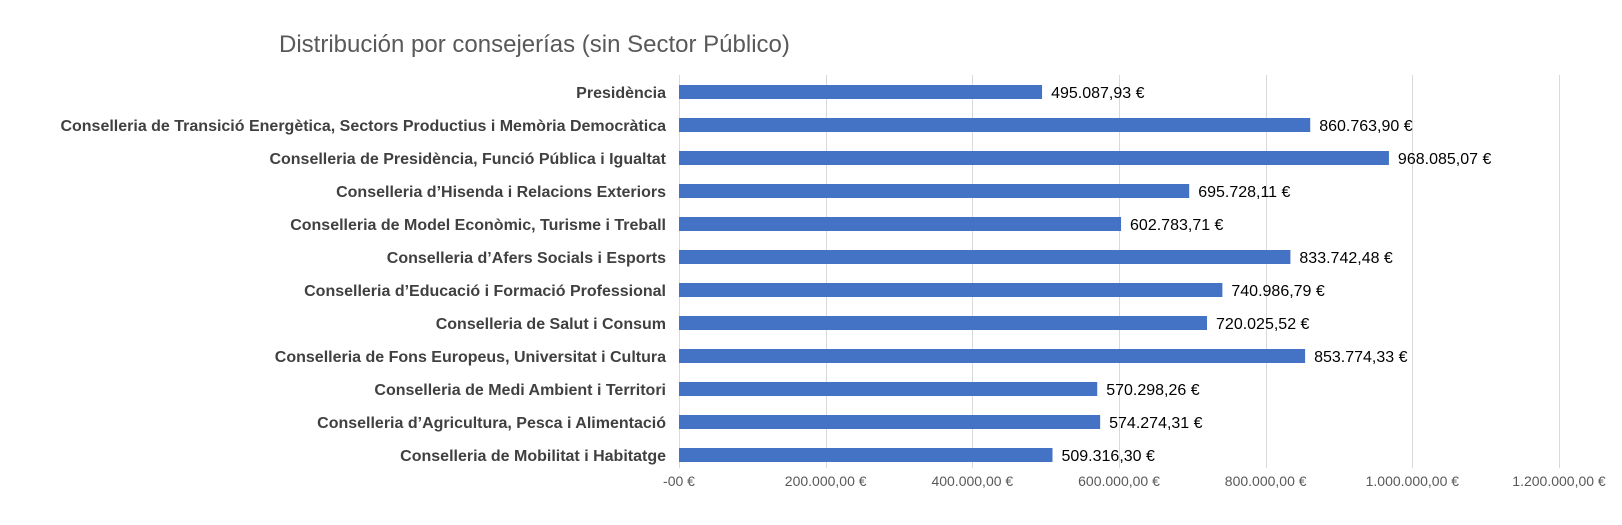 This screenshot has width=1622, height=525. What do you see at coordinates (520, 390) in the screenshot?
I see `category-label: Conselleria de Medi Ambient i Territori` at bounding box center [520, 390].